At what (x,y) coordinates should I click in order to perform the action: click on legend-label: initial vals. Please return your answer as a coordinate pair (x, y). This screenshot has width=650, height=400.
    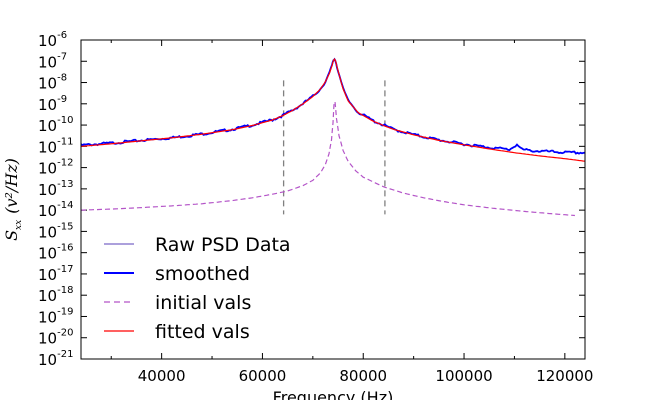
    Looking at the image, I should click on (203, 303).